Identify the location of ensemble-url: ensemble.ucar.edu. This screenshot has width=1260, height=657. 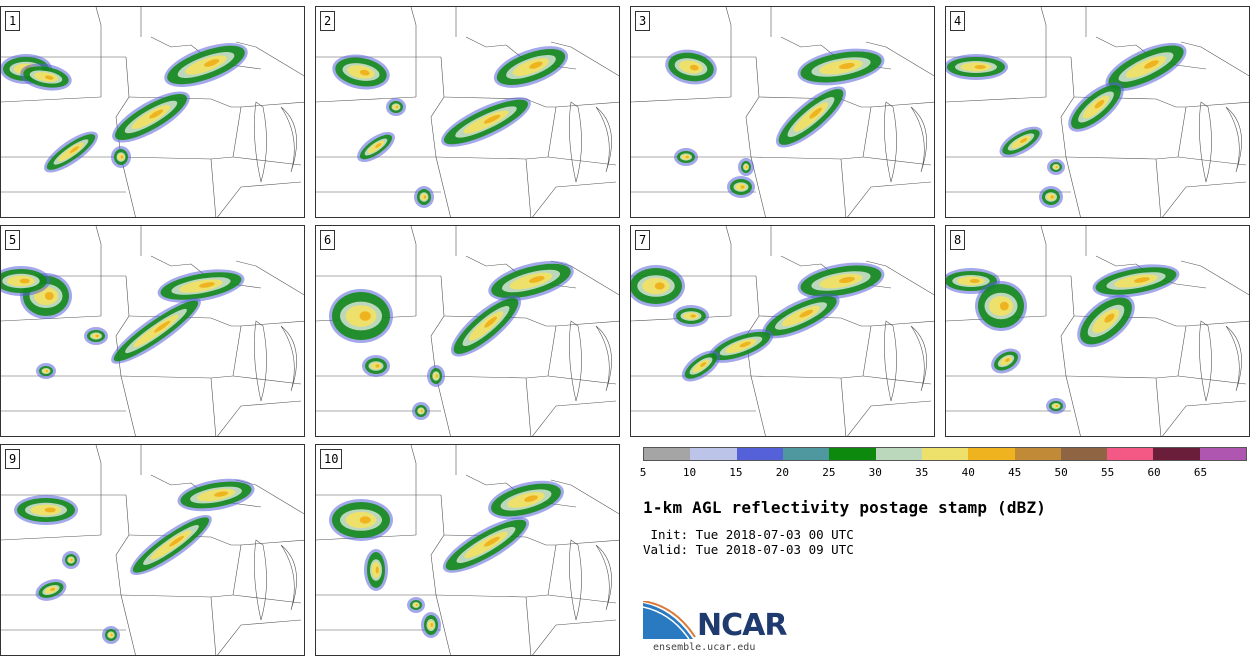
(704, 647).